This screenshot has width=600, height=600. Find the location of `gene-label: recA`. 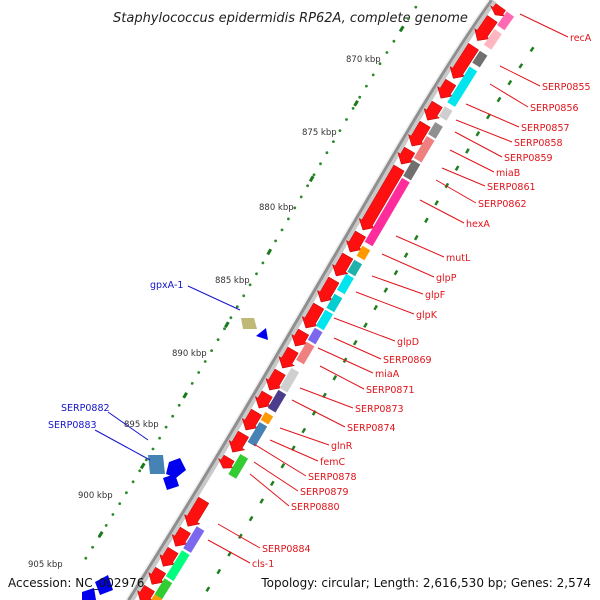

gene-label: recA is located at coordinates (581, 38).